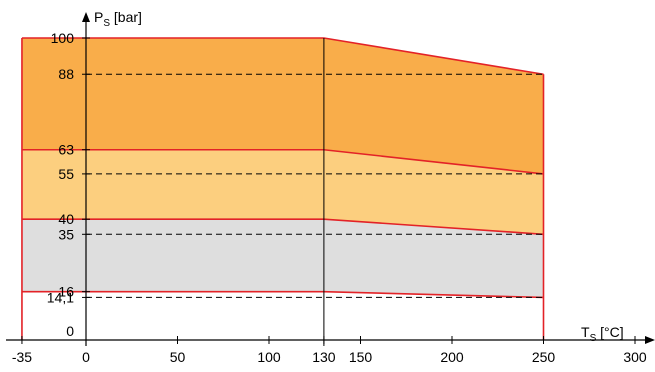 This screenshot has height=372, width=655. What do you see at coordinates (118, 19) in the screenshot?
I see `y-axis-label: PS [bar]` at bounding box center [118, 19].